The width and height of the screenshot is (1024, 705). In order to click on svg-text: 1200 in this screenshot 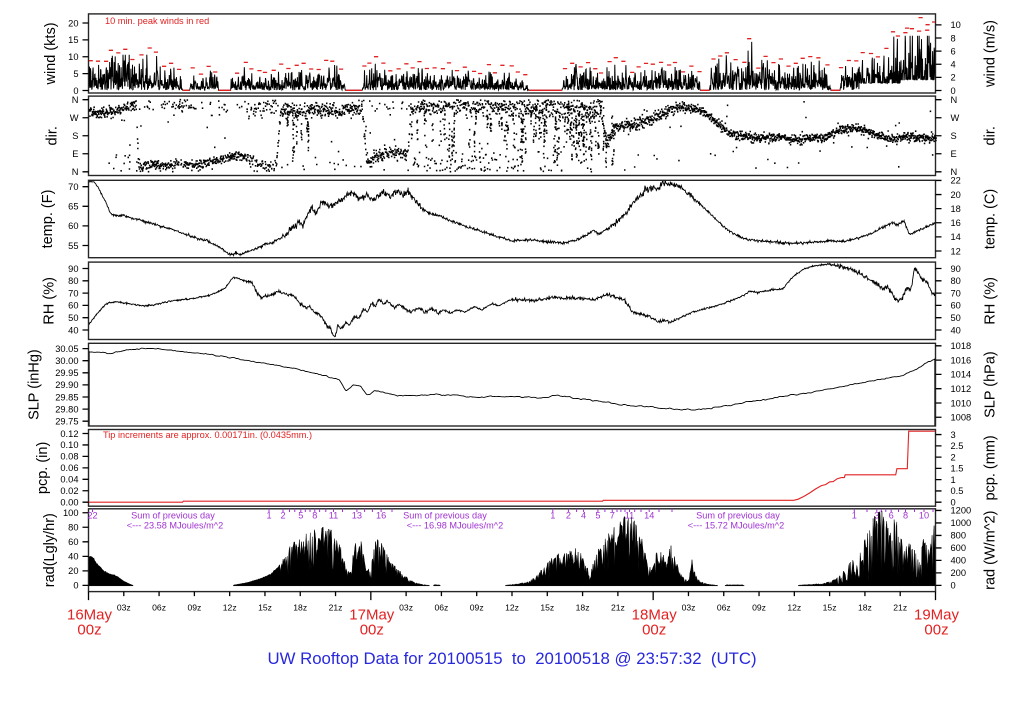, I will do `click(961, 511)`.